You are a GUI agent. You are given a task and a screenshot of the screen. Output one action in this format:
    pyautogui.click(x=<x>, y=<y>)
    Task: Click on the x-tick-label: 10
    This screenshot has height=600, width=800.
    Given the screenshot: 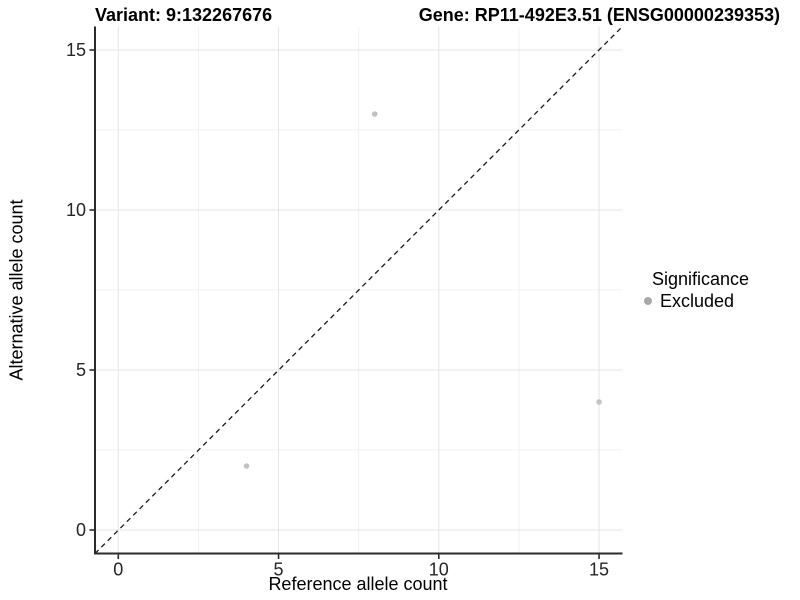 What is the action you would take?
    pyautogui.click(x=439, y=570)
    